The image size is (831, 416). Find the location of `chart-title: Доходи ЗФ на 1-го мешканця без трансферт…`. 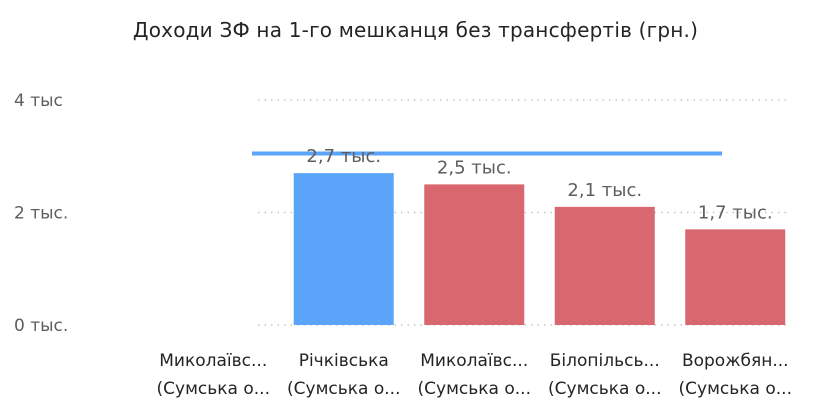

chart-title: Доходи ЗФ на 1-го мешканця без трансферт… is located at coordinates (415, 30).